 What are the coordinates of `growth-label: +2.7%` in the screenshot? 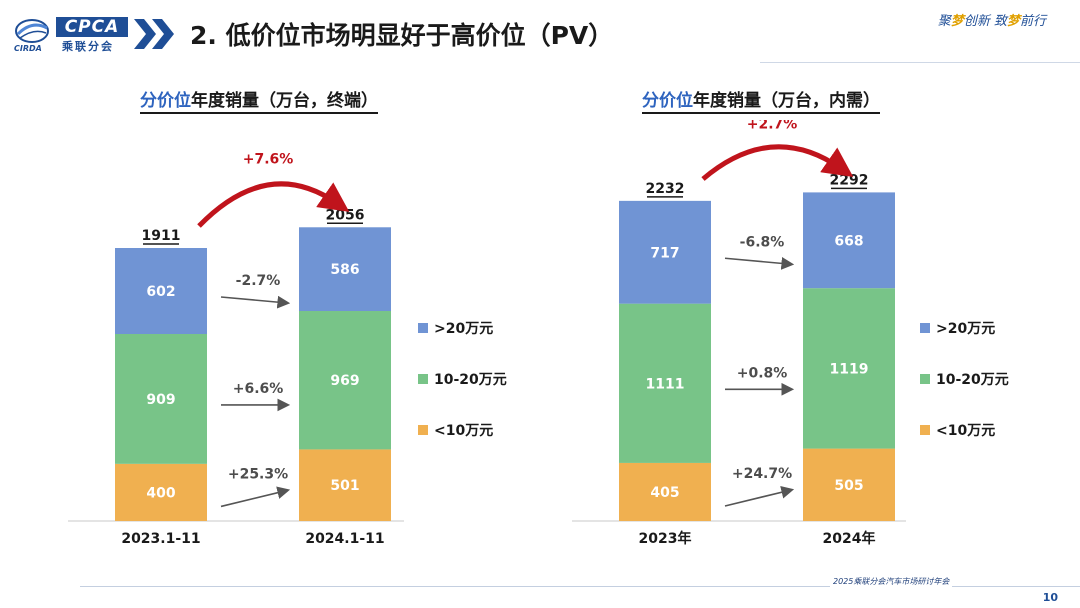 It's located at (772, 126).